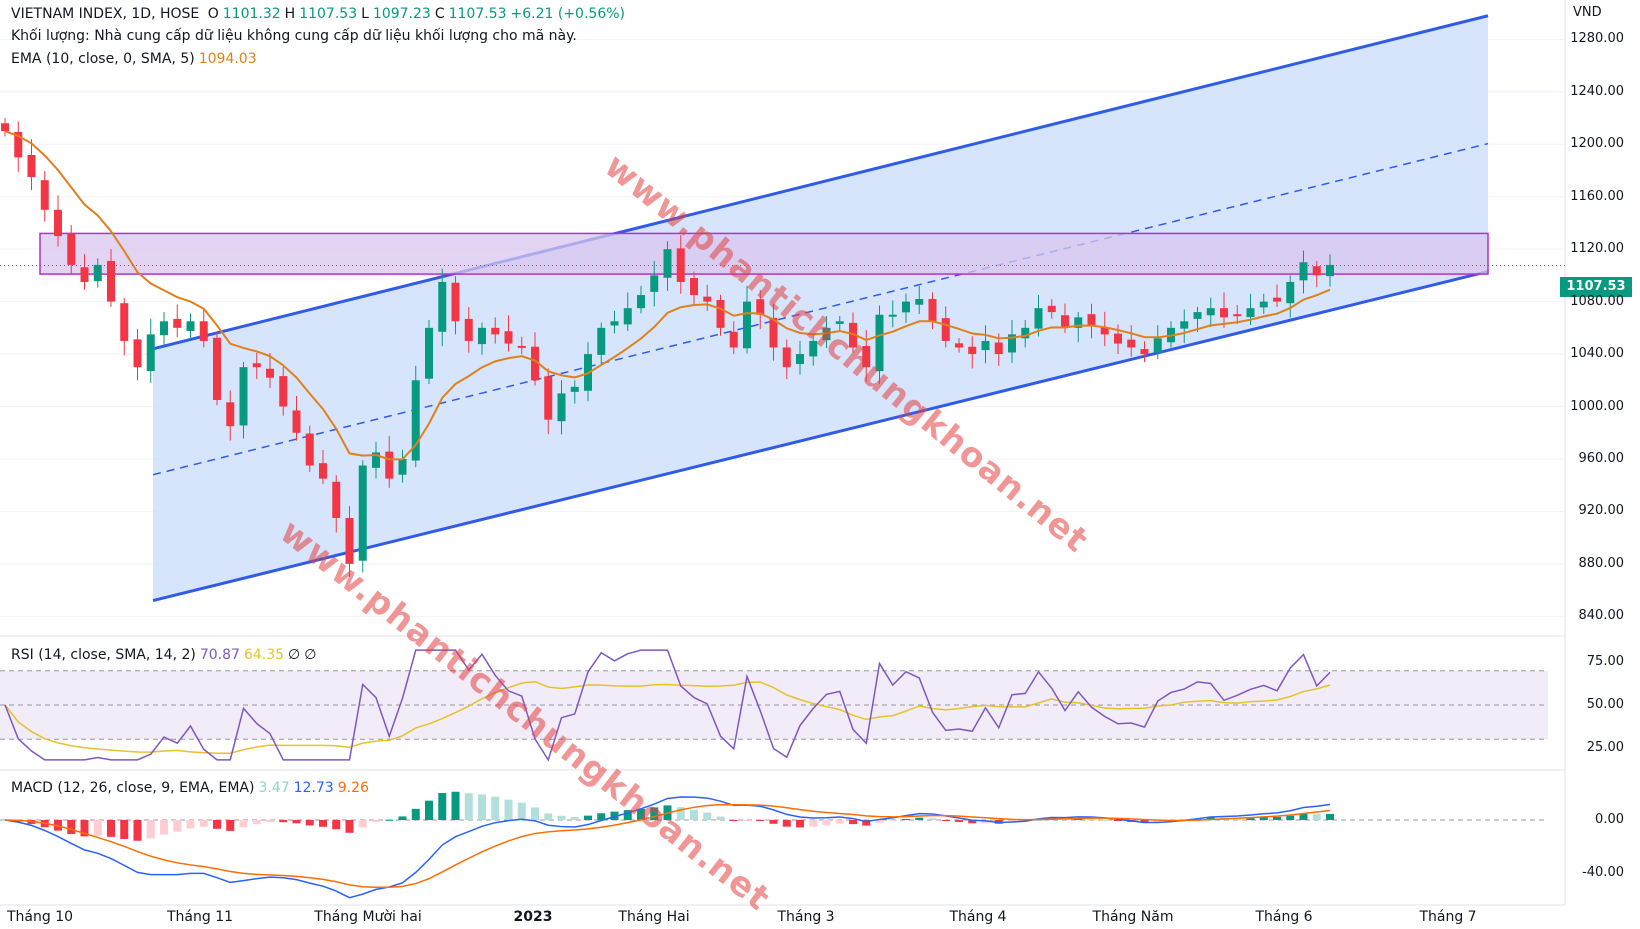  I want to click on price-tick: 1160.00, so click(1597, 196).